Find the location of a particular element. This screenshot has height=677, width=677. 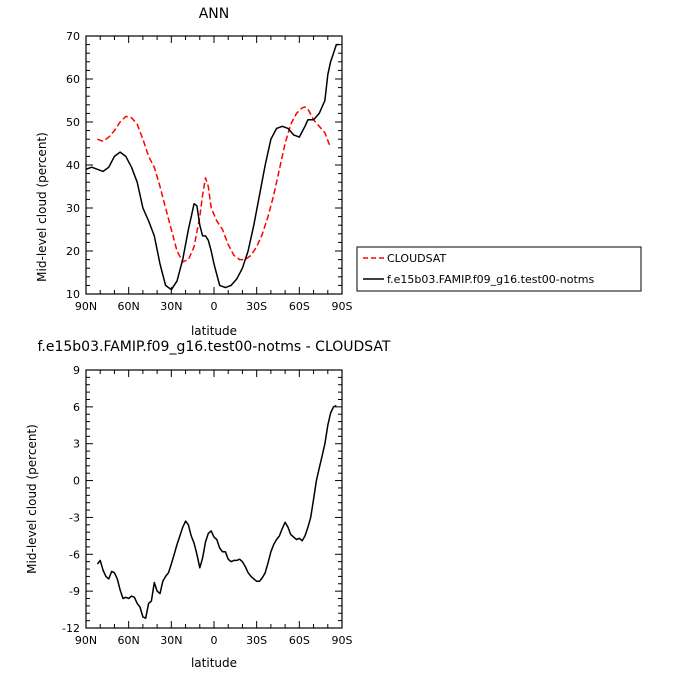

legend-box is located at coordinates (499, 269).